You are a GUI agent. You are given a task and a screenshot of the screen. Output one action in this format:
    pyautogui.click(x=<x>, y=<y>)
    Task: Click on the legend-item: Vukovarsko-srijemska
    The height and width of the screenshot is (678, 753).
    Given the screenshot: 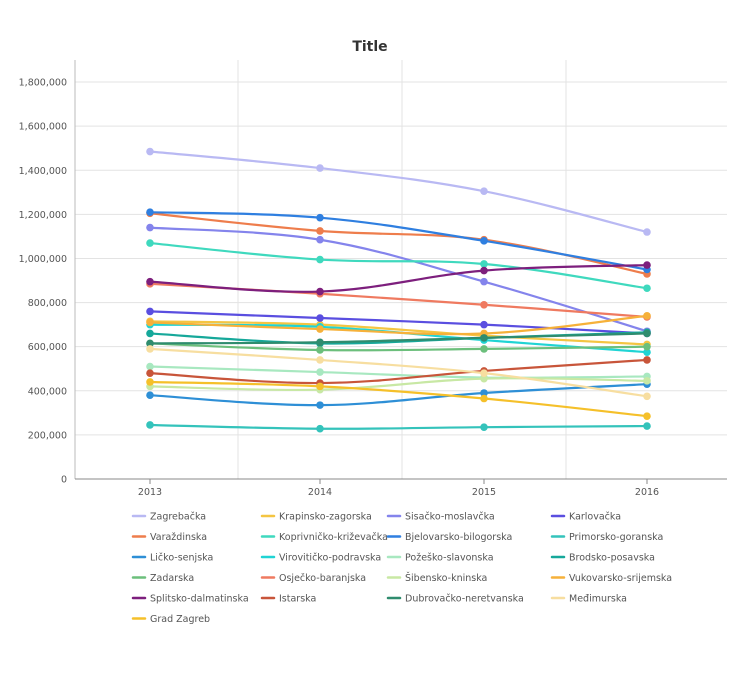 What is the action you would take?
    pyautogui.click(x=611, y=578)
    